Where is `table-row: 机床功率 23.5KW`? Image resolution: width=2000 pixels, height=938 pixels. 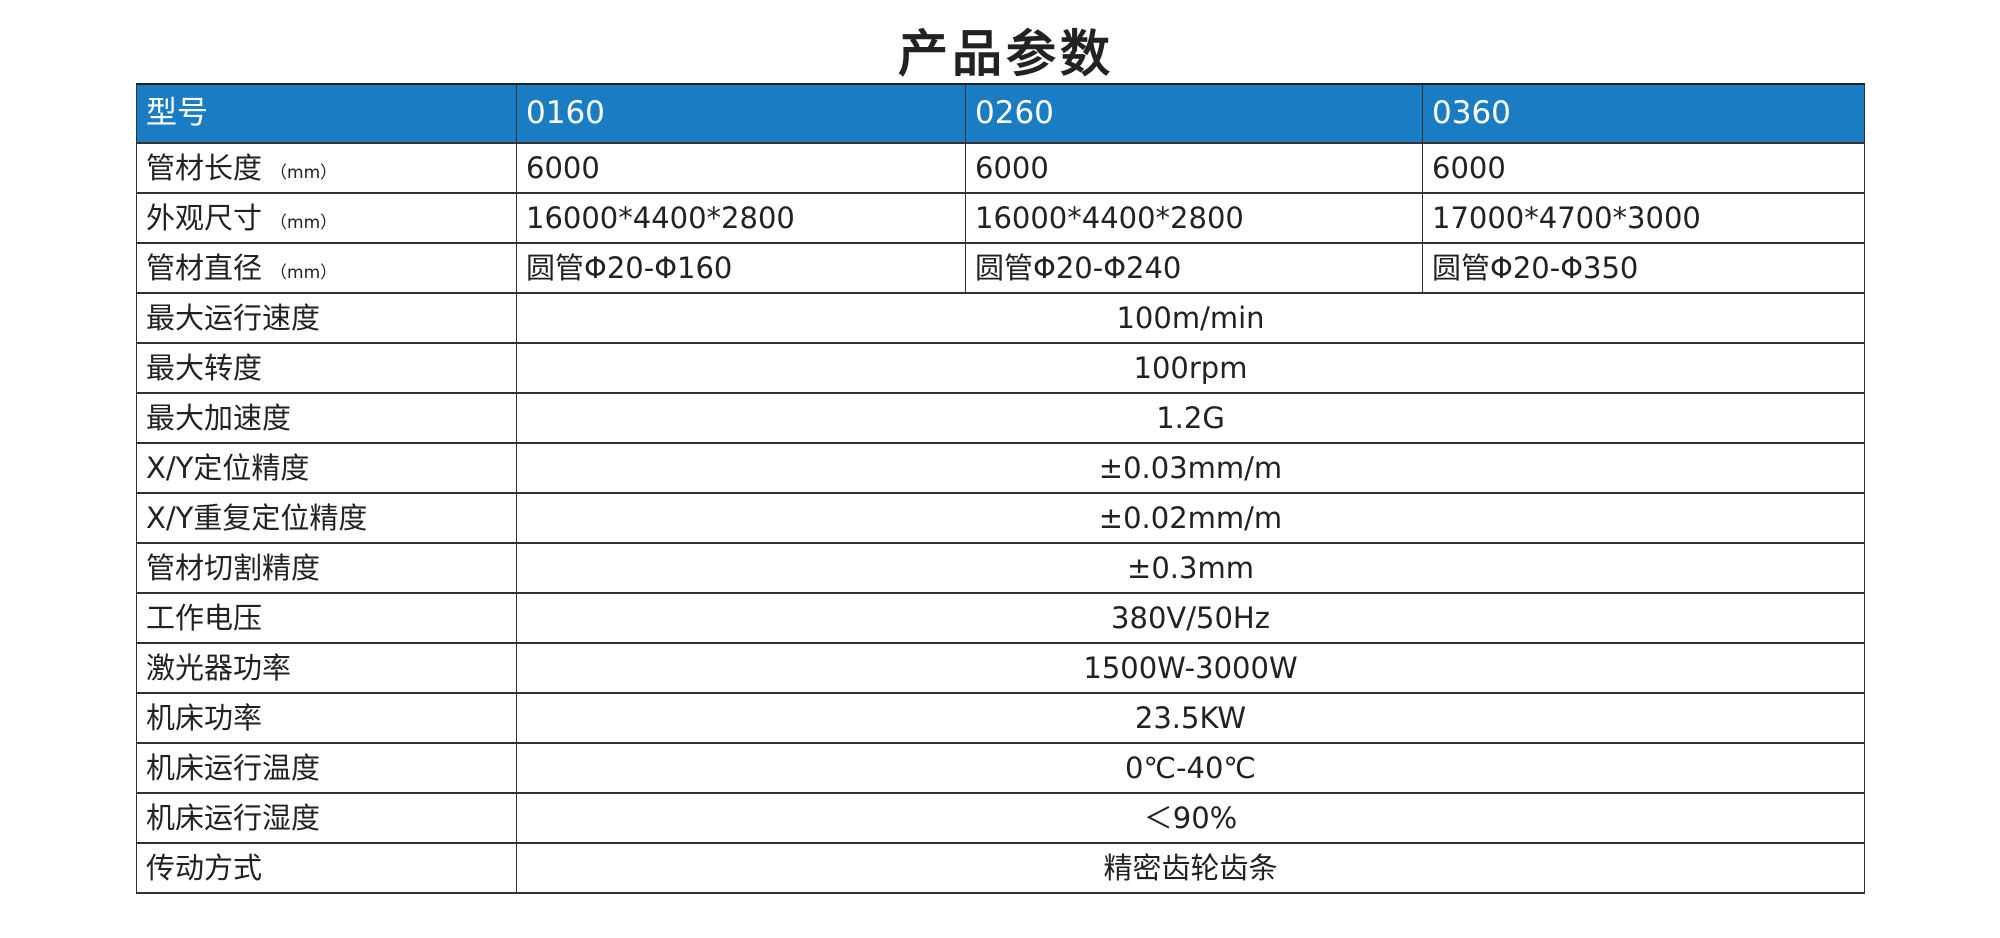
table-row: 机床功率 23.5KW is located at coordinates (1000, 718).